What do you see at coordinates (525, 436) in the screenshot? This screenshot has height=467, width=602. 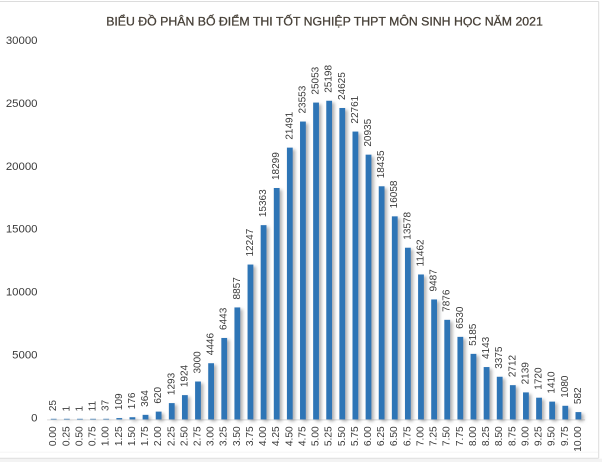 I see `svg-text: 9.00` at bounding box center [525, 436].